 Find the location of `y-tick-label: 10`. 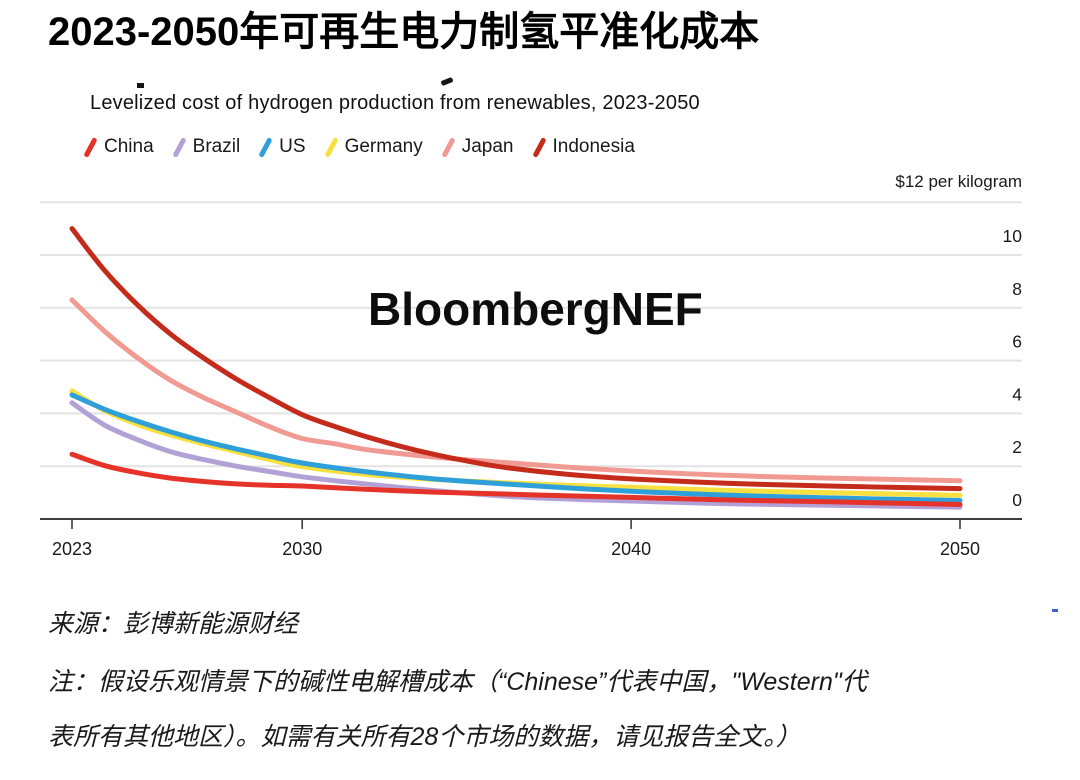

y-tick-label: 10 is located at coordinates (1013, 236).